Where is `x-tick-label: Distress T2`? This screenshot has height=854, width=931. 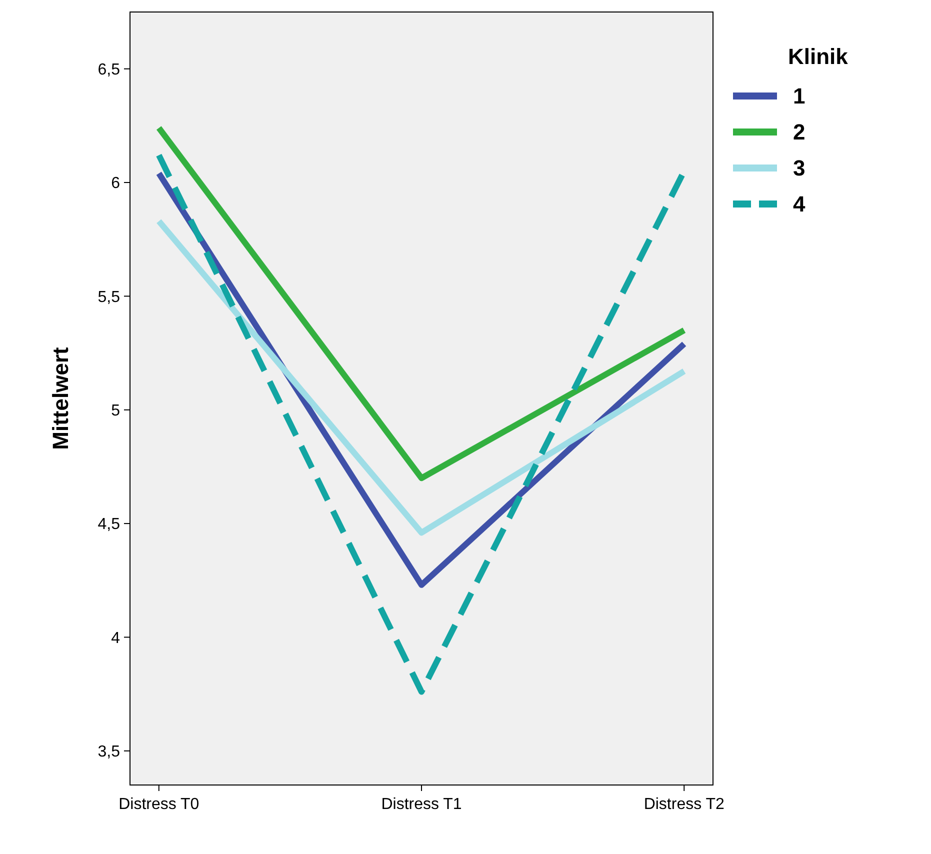 x-tick-label: Distress T2 is located at coordinates (684, 804).